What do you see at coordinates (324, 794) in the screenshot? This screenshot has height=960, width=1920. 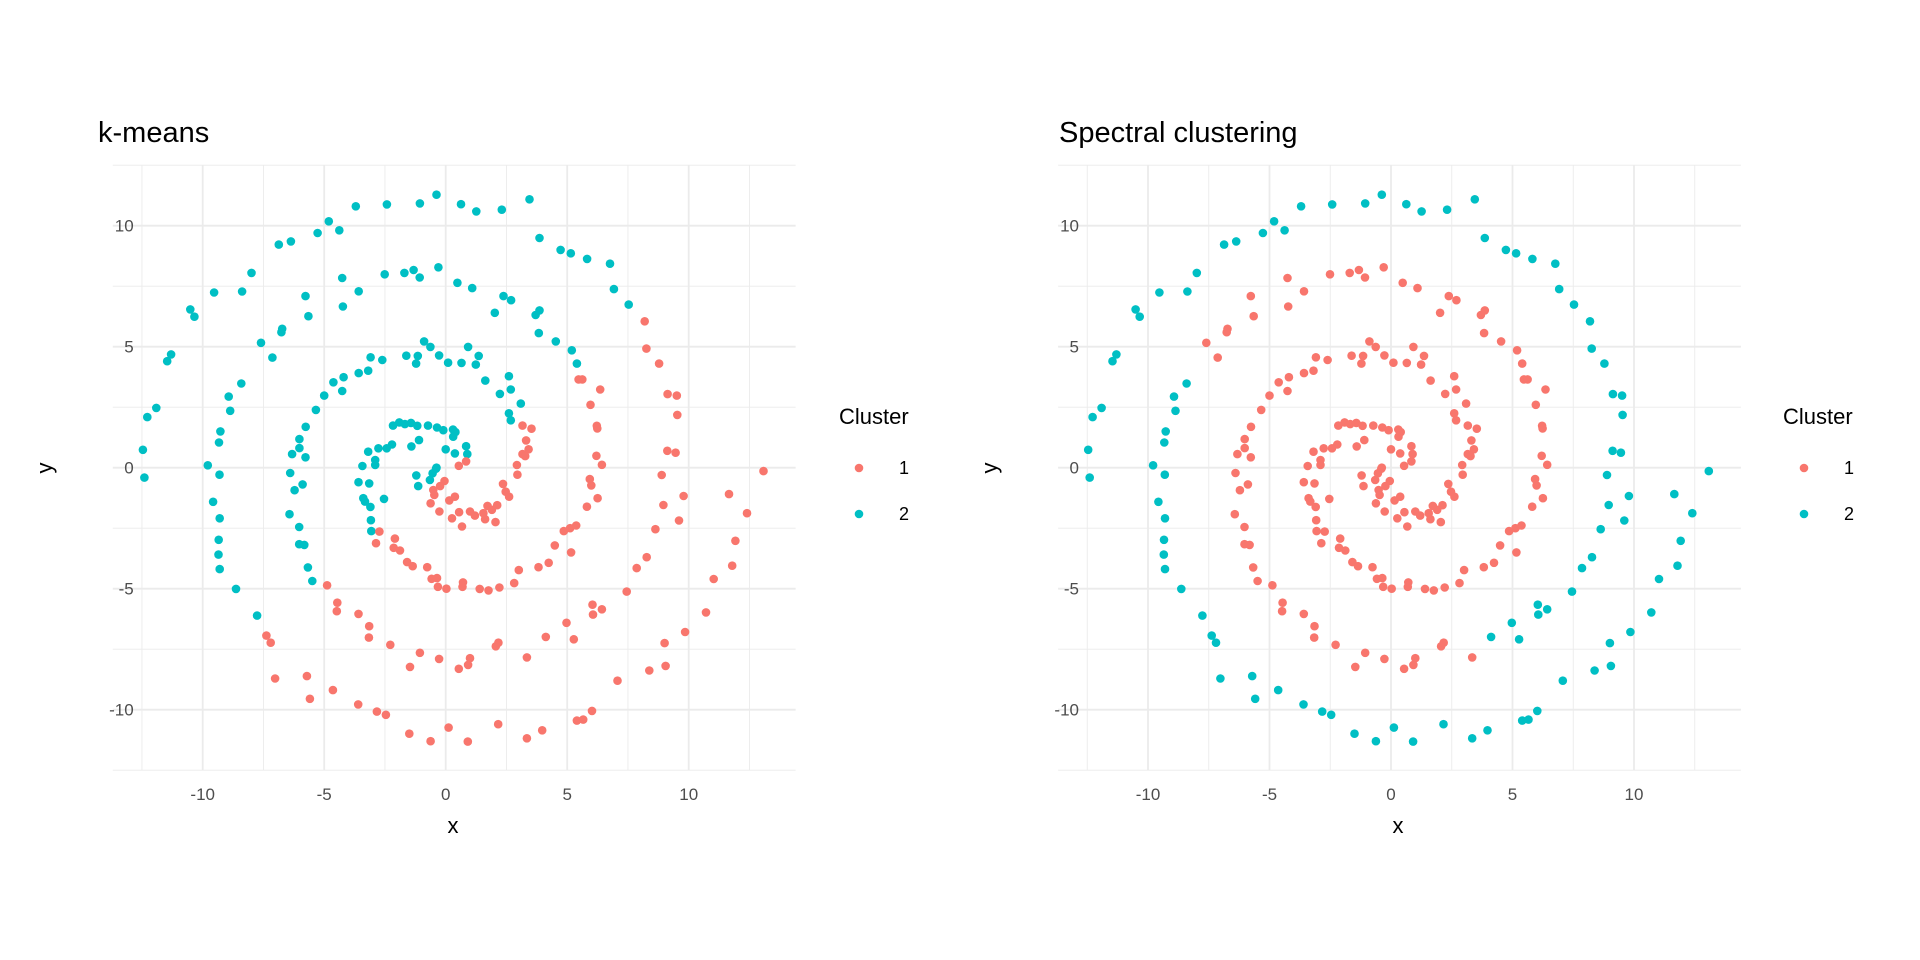 I see `x-tick-label: -5` at bounding box center [324, 794].